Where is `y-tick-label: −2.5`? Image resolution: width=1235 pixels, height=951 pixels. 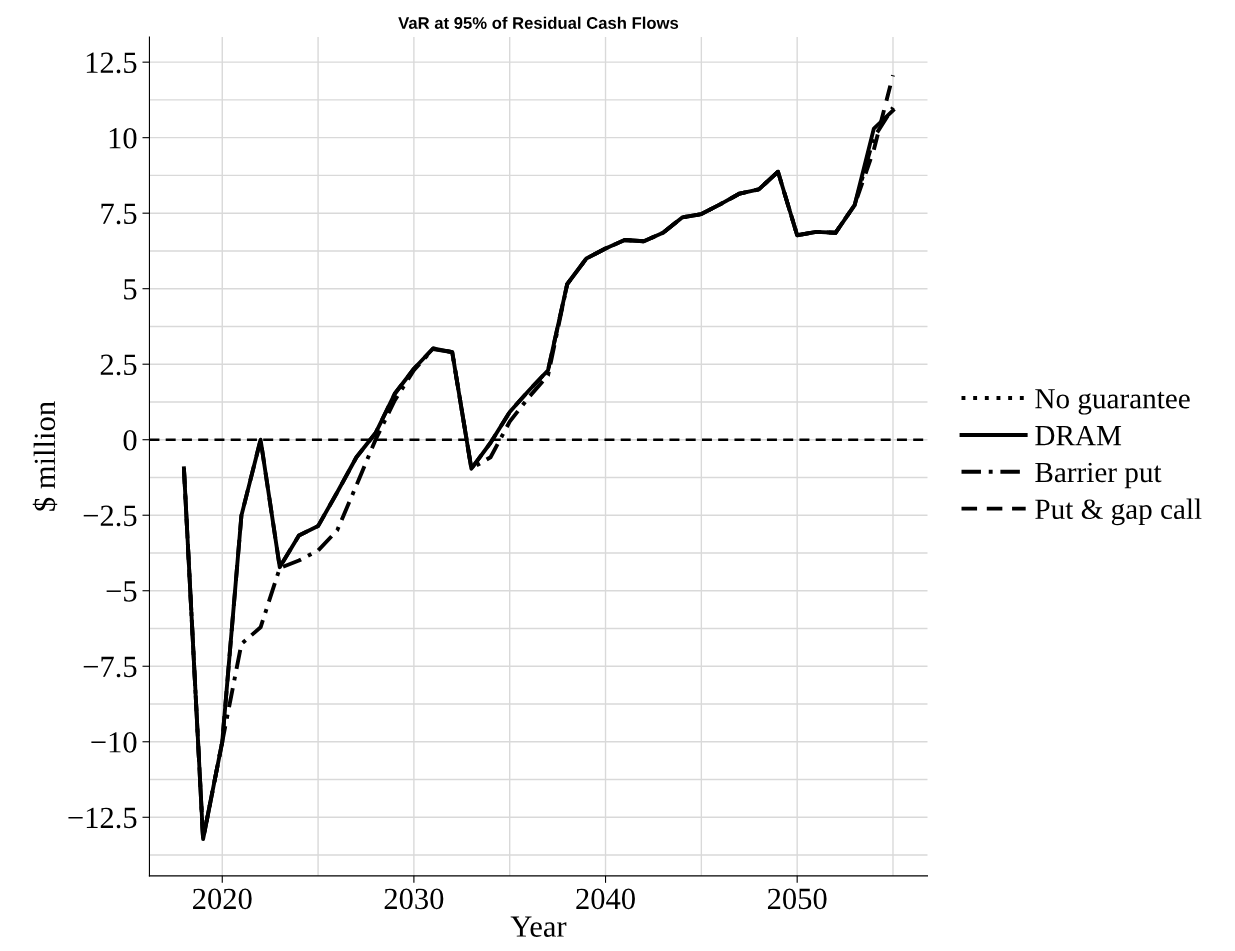
y-tick-label: −2.5 is located at coordinates (110, 516).